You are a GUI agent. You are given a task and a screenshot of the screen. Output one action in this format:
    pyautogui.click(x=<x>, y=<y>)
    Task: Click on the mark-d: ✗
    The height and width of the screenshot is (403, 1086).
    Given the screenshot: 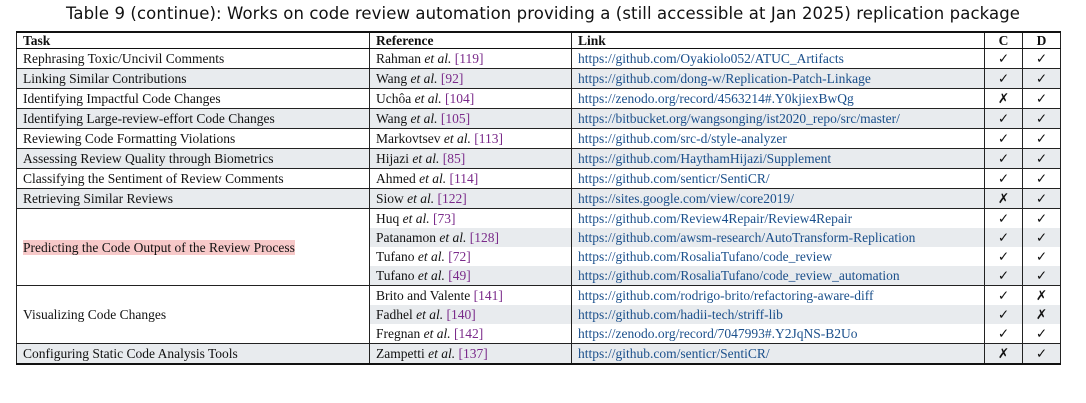 What is the action you would take?
    pyautogui.click(x=1041, y=295)
    